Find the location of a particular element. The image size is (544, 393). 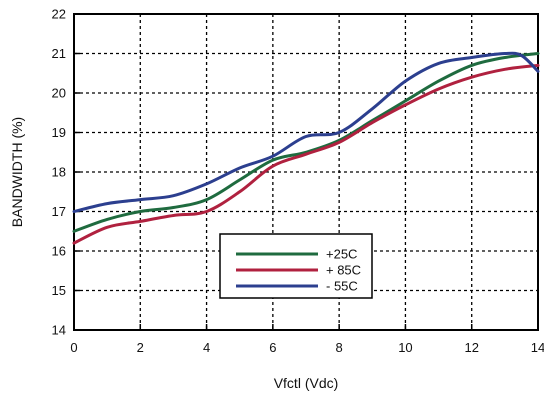

legend-label: - 55C is located at coordinates (342, 286).